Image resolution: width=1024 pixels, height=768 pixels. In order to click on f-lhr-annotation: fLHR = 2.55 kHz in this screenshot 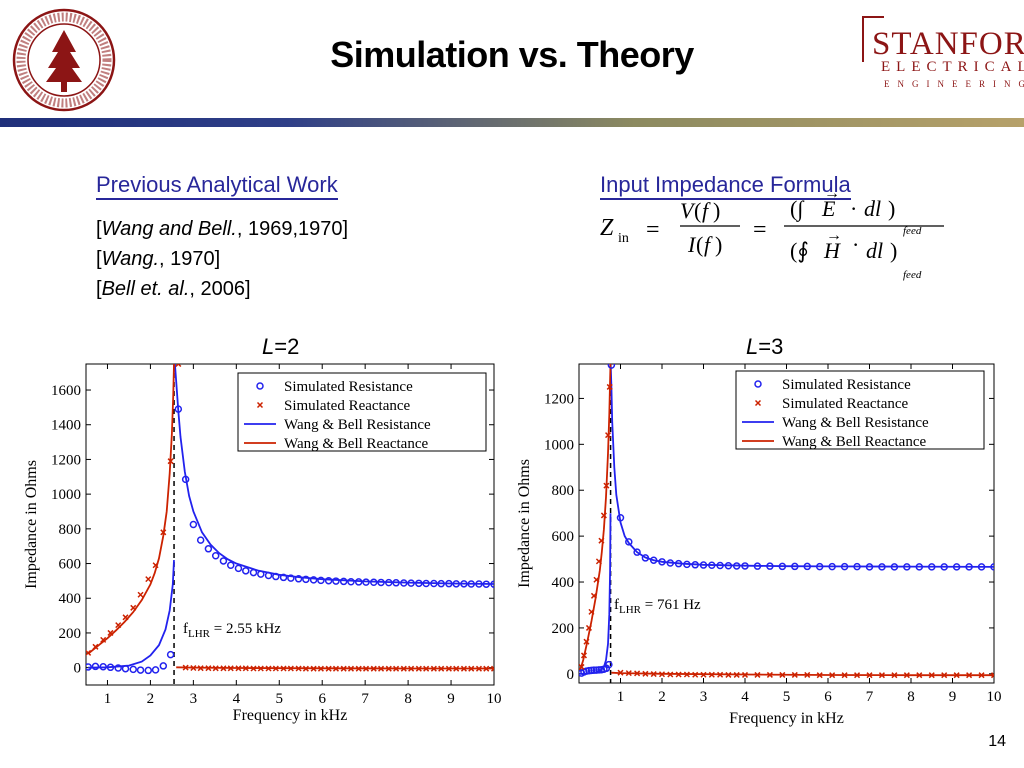, I will do `click(232, 630)`.